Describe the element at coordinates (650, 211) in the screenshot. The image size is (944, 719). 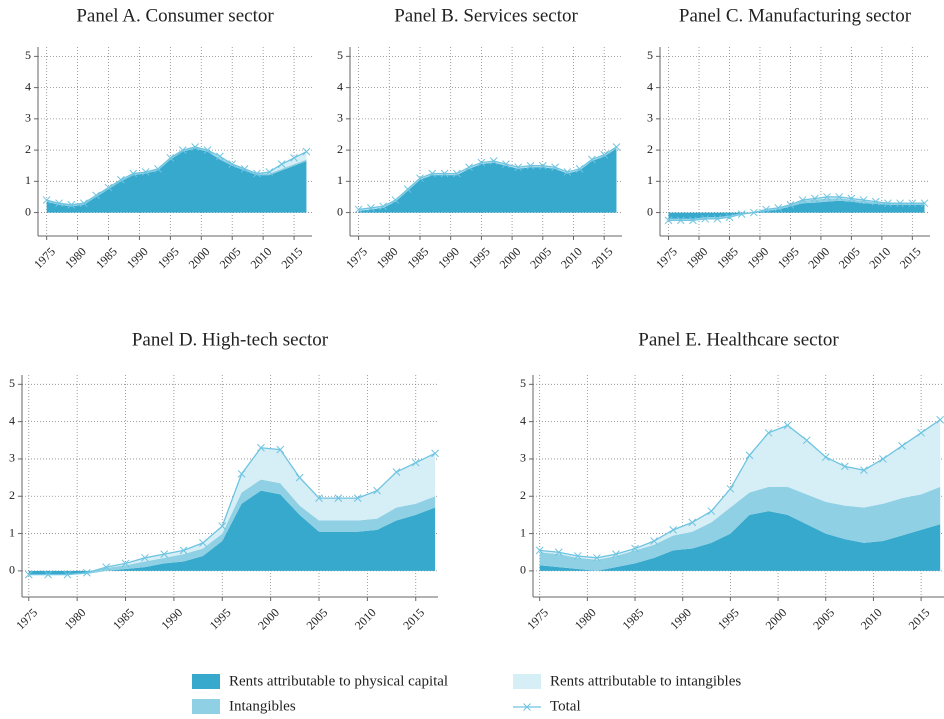
I see `y-tick-label: 0` at that location.